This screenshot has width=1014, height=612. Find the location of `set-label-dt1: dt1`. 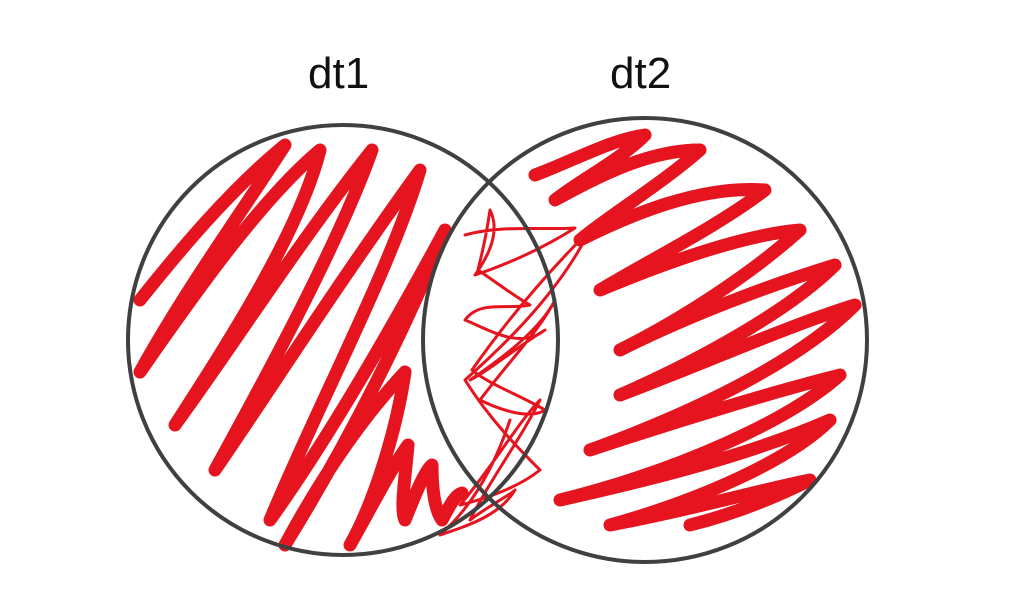

set-label-dt1: dt1 is located at coordinates (339, 73).